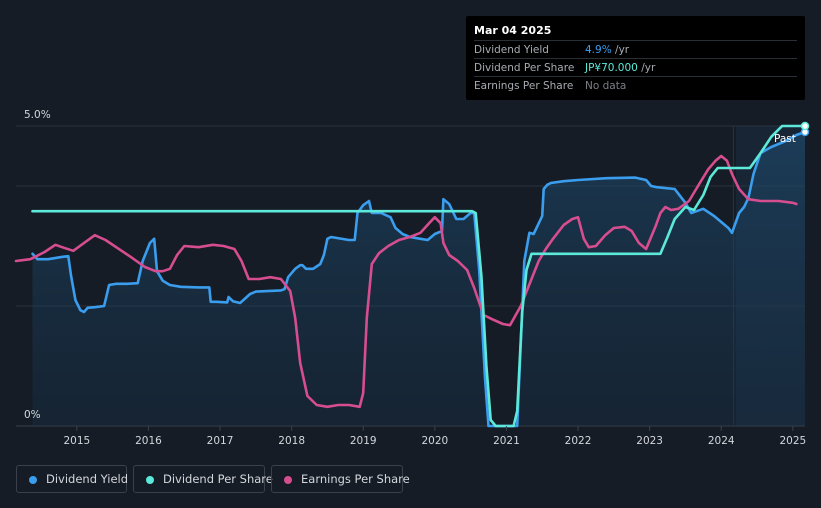 The image size is (821, 508). Describe the element at coordinates (524, 68) in the screenshot. I see `tooltip-label: Dividend Per Share` at that location.